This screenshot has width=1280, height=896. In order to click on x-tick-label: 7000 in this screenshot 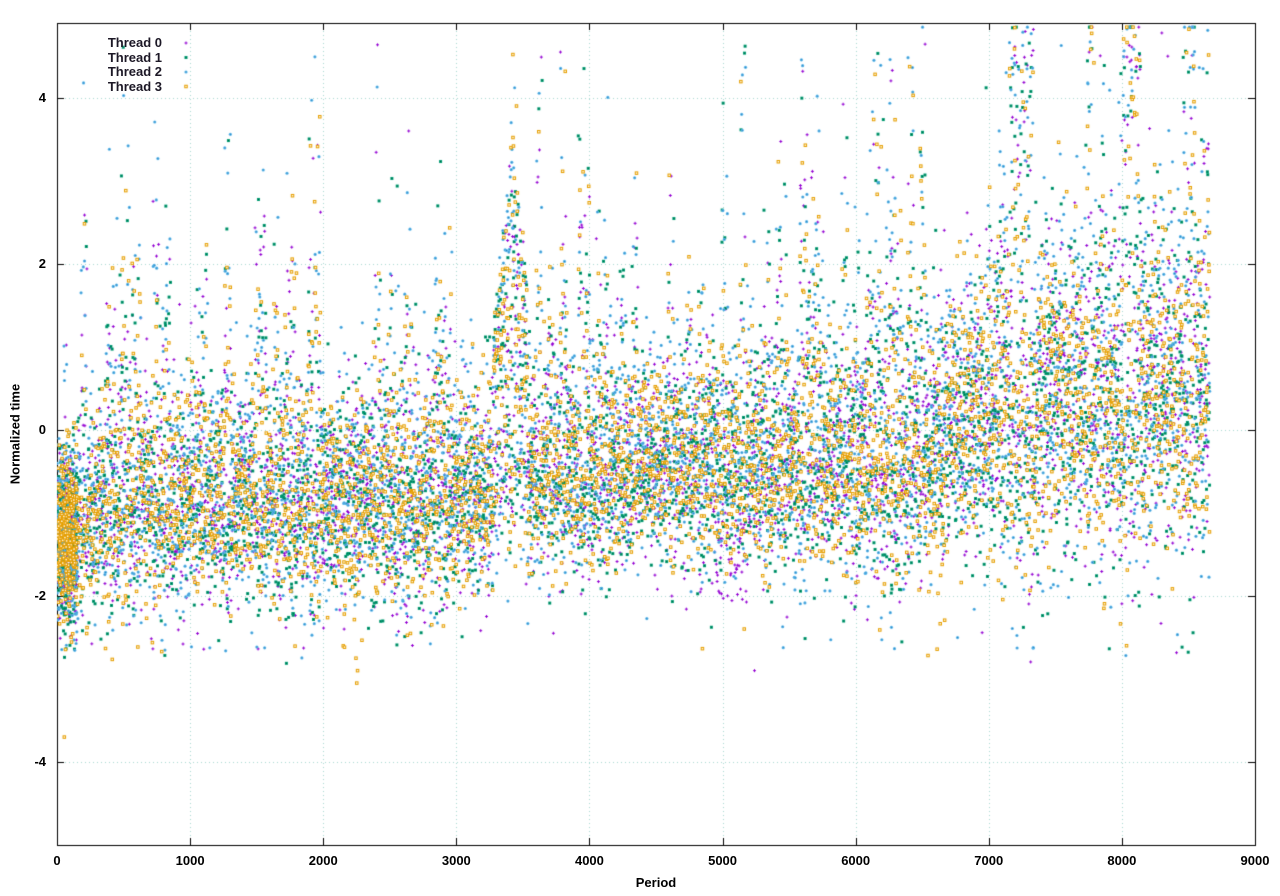, I will do `click(989, 860)`.